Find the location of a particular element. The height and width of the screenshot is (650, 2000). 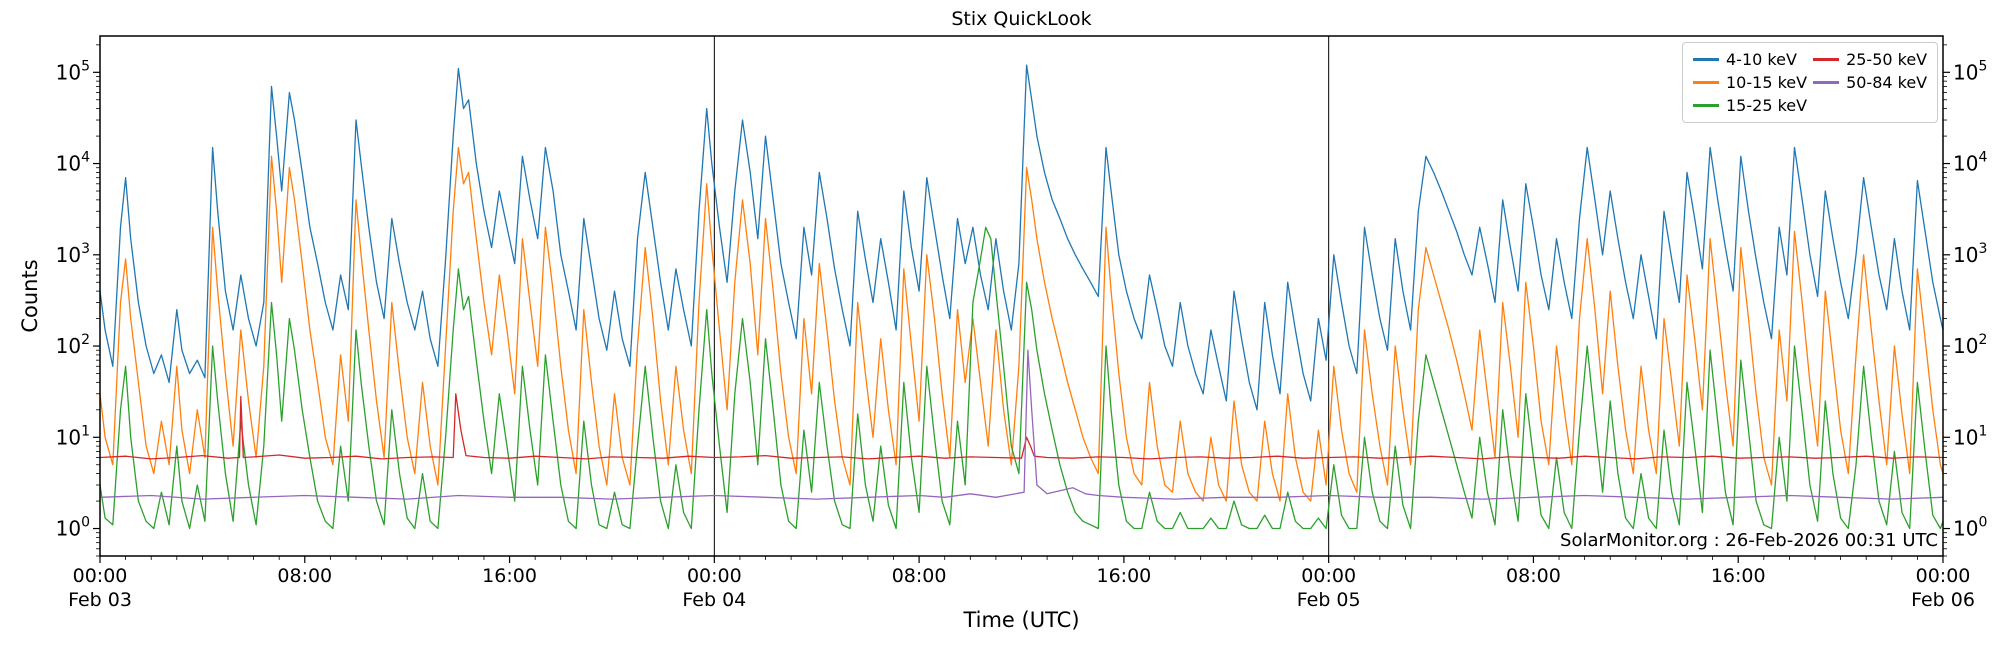

legend-label: 50-84 keV is located at coordinates (1887, 82).